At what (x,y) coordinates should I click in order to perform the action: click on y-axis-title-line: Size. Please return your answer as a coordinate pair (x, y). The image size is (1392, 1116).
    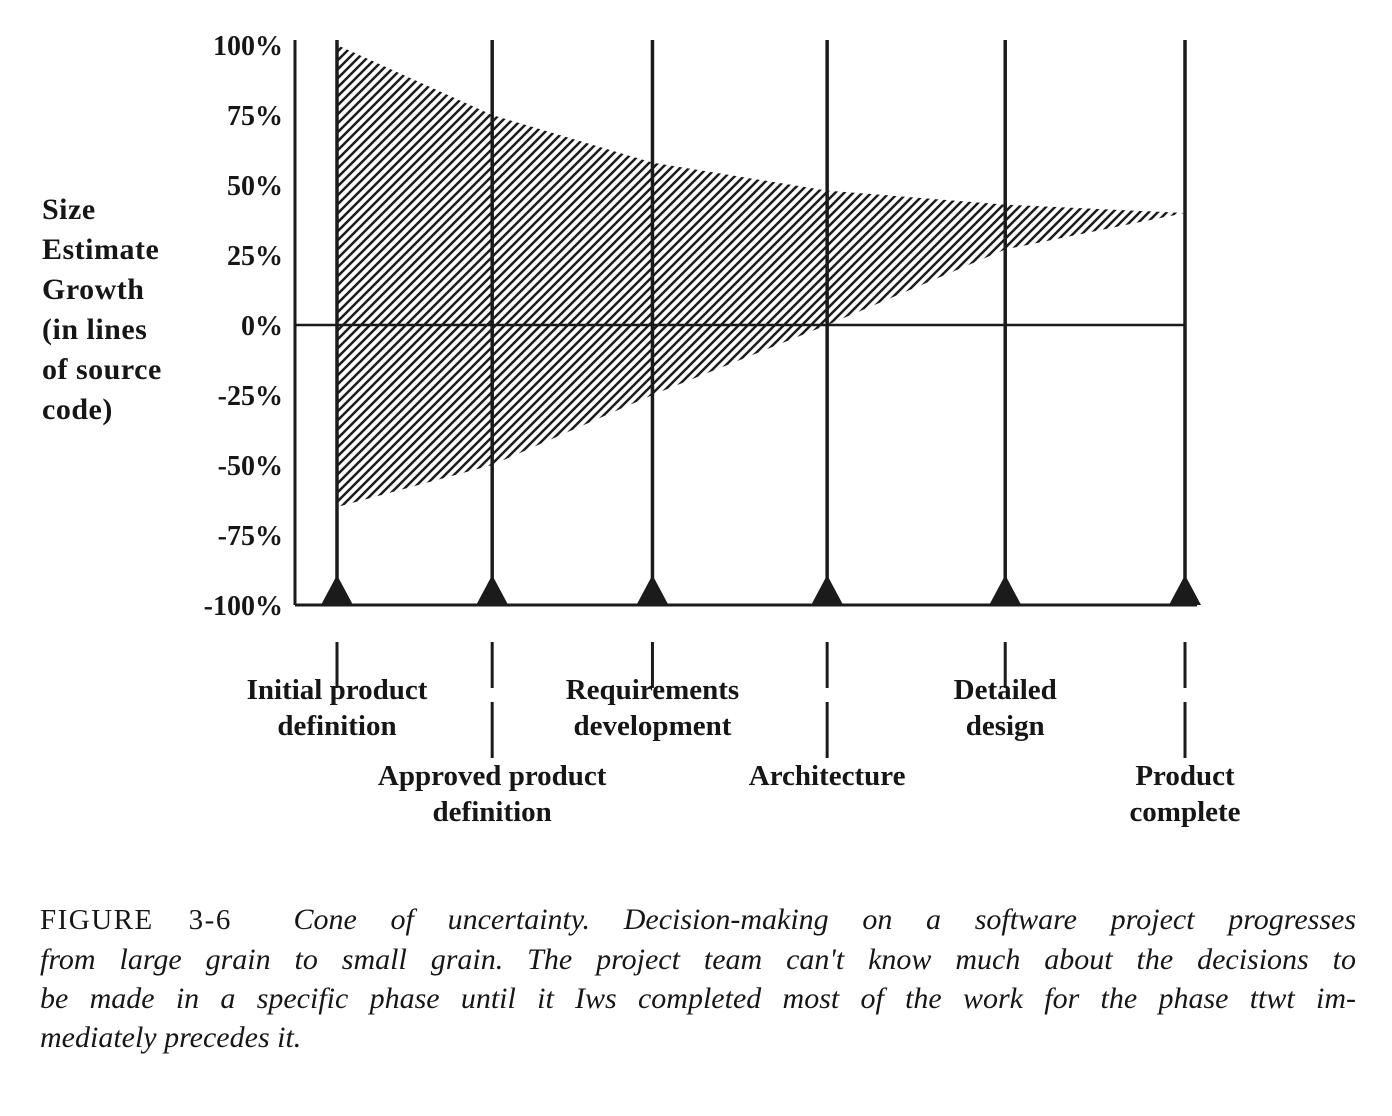
    Looking at the image, I should click on (69, 209).